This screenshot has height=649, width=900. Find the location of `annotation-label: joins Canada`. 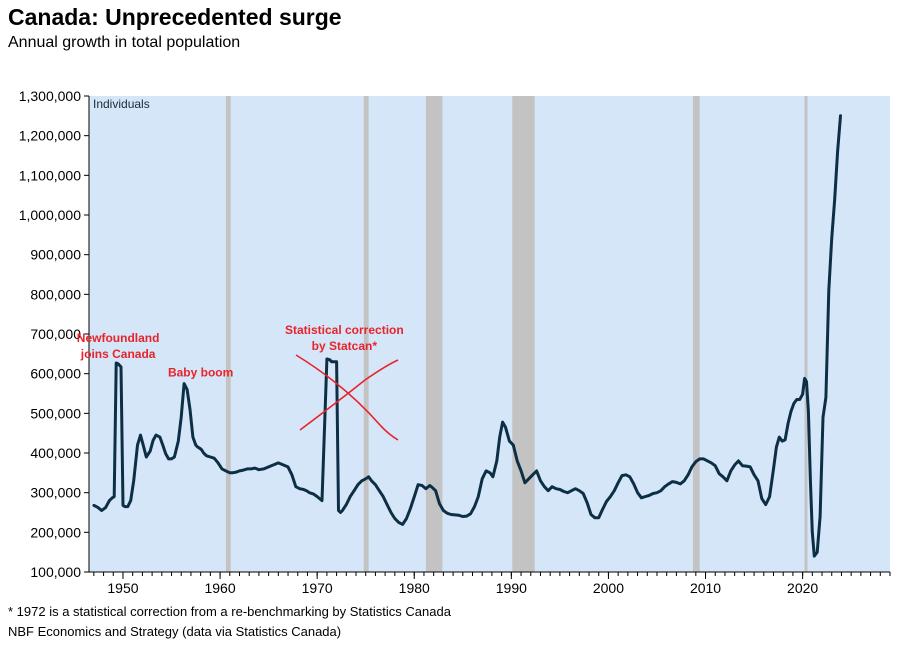

annotation-label: joins Canada is located at coordinates (118, 354).